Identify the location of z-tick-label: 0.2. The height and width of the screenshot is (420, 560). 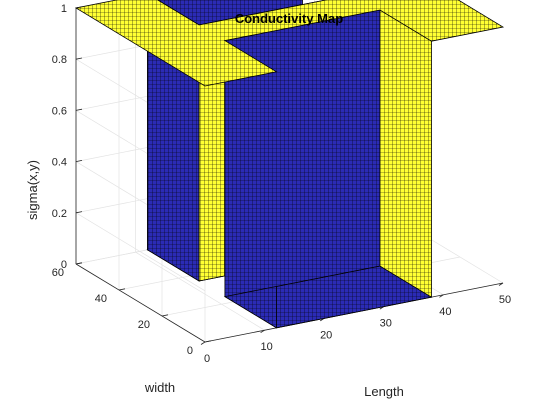
(59, 214).